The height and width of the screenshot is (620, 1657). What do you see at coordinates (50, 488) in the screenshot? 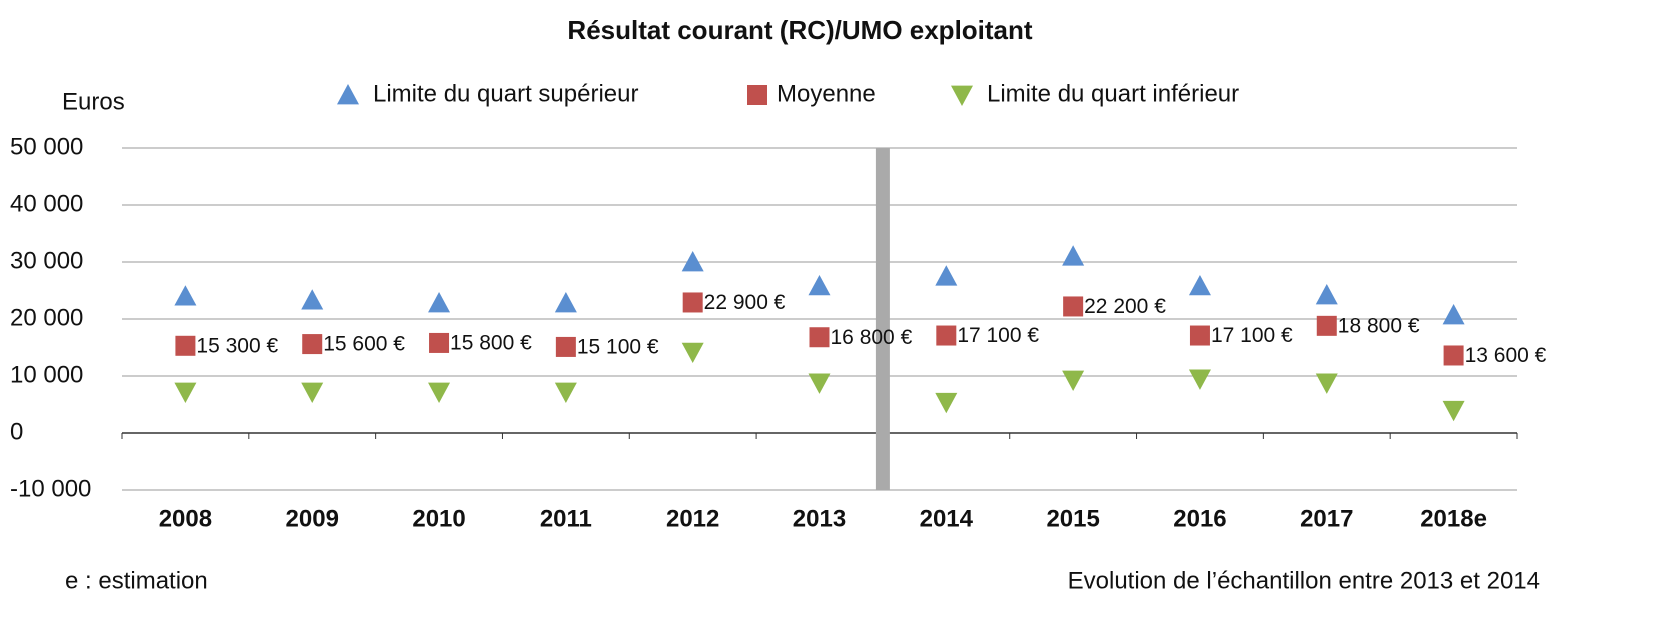
I see `y-tick-label: -10 000` at bounding box center [50, 488].